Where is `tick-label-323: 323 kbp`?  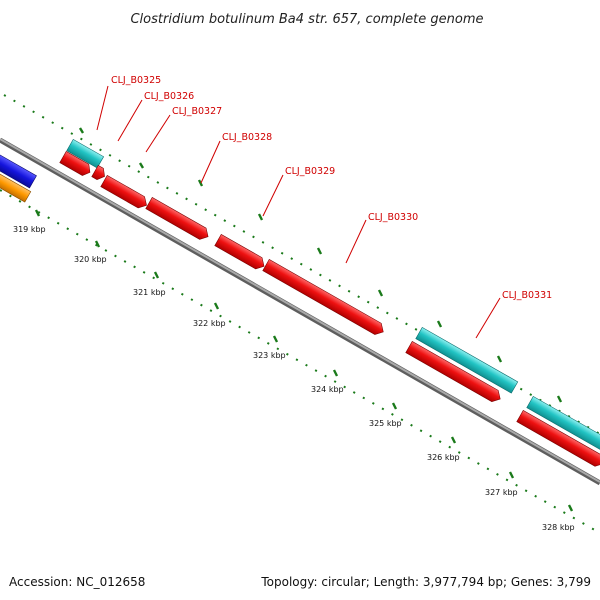
tick-label-323: 323 kbp is located at coordinates (269, 355).